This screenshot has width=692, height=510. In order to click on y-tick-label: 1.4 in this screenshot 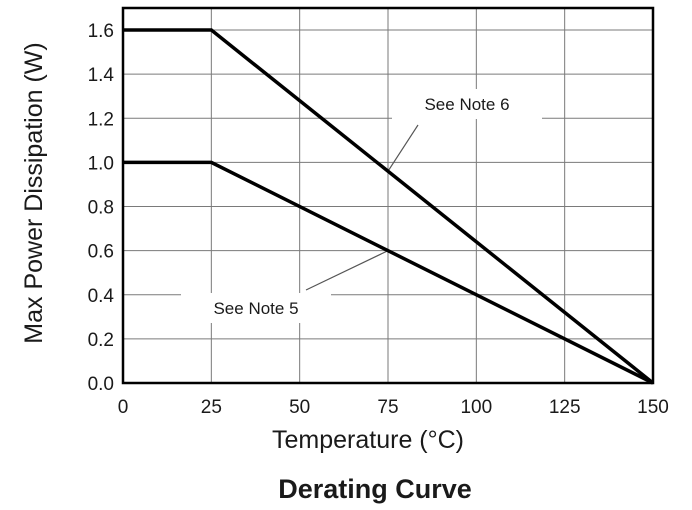, I will do `click(101, 75)`.